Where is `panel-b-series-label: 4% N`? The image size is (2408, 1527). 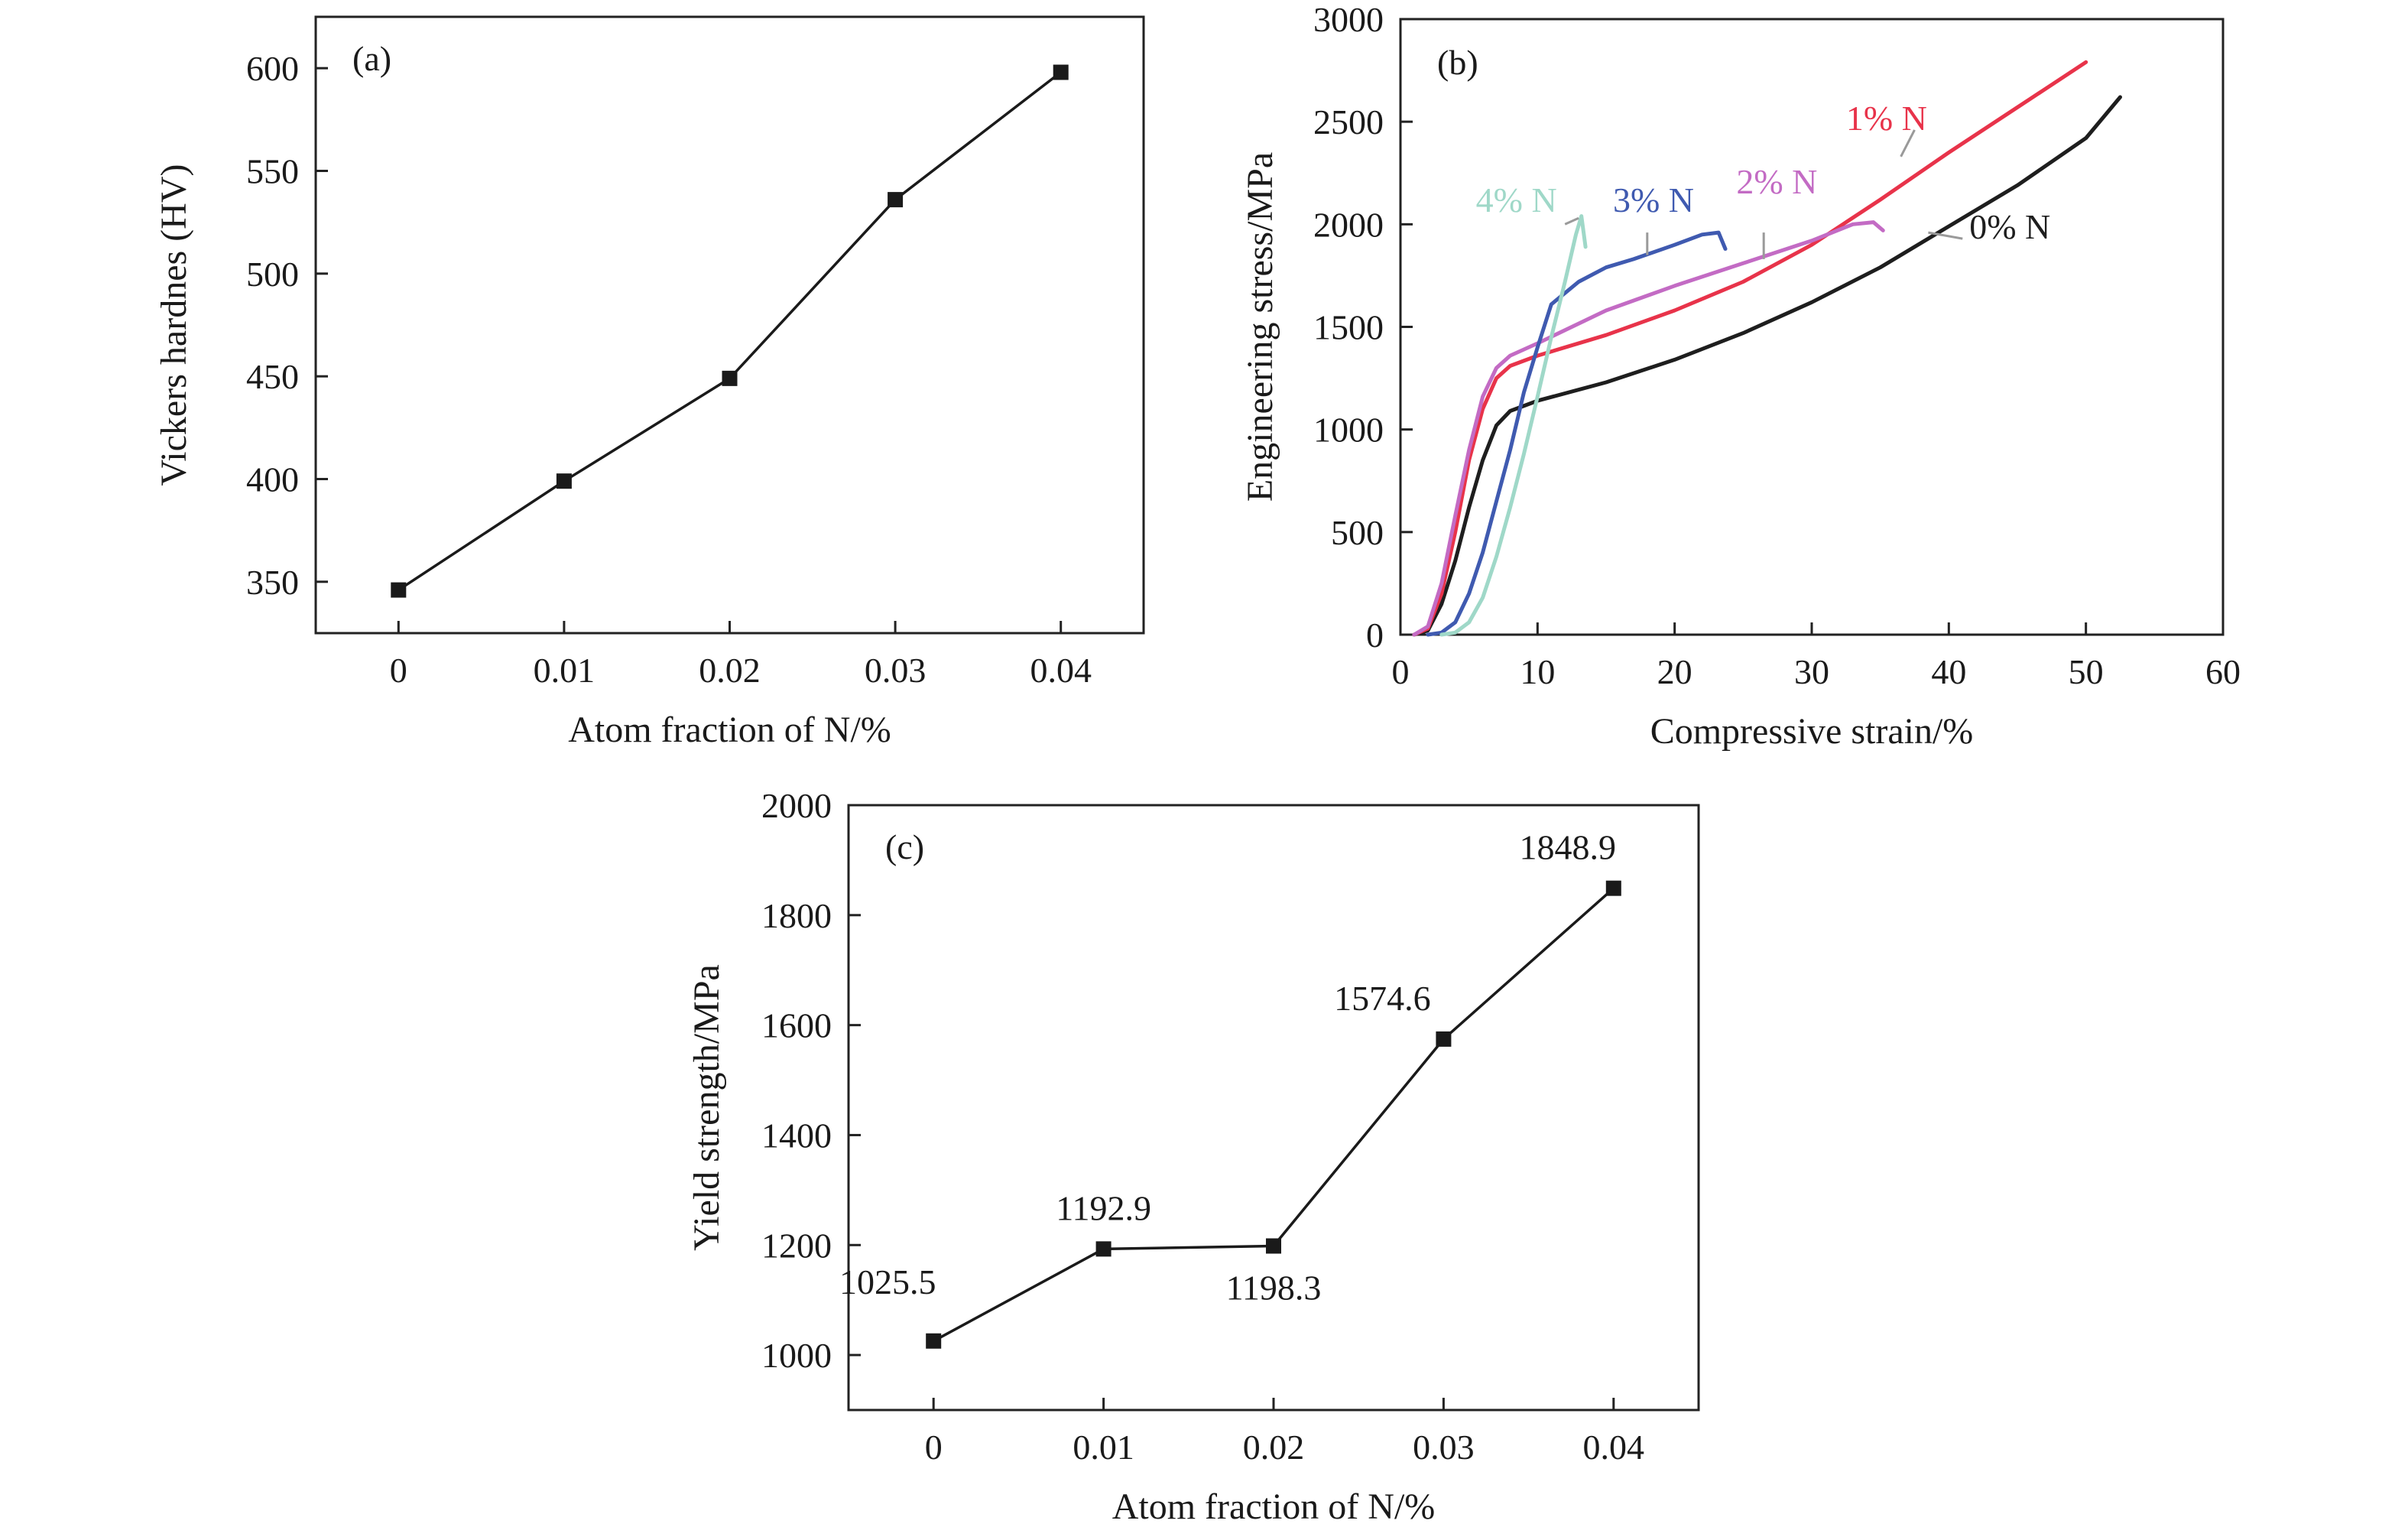
panel-b-series-label: 4% N is located at coordinates (1517, 199).